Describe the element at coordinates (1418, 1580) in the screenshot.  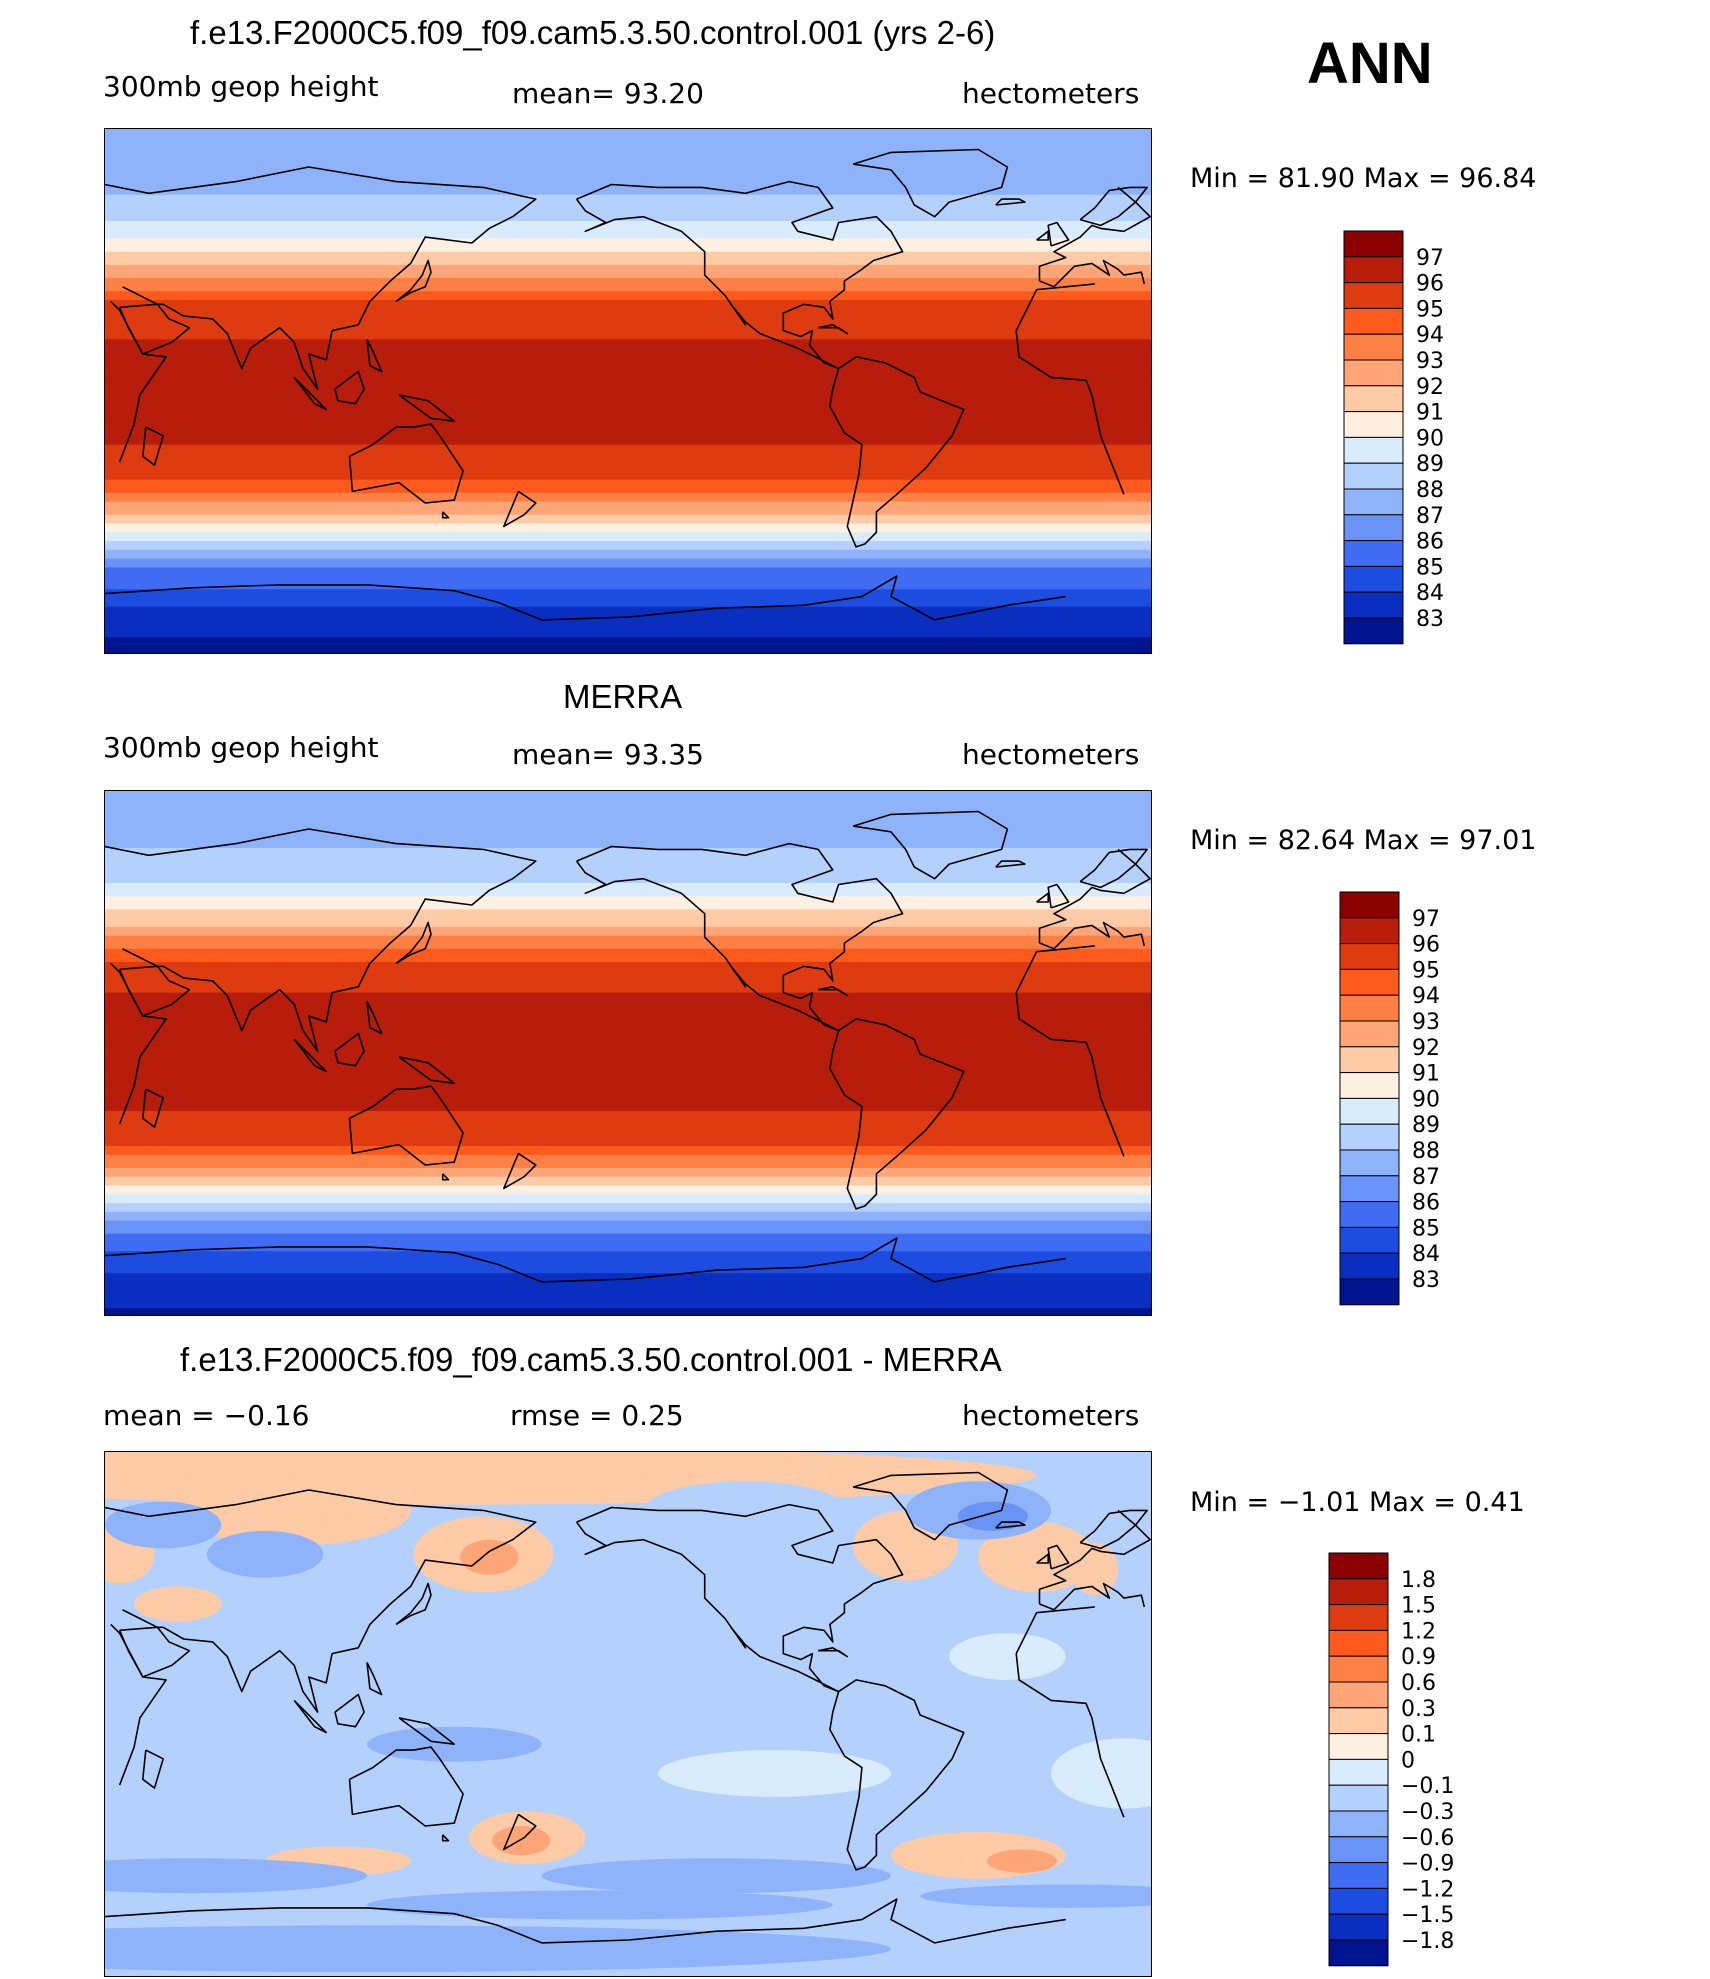
I see `colorbar-3-label-0: 1.8` at that location.